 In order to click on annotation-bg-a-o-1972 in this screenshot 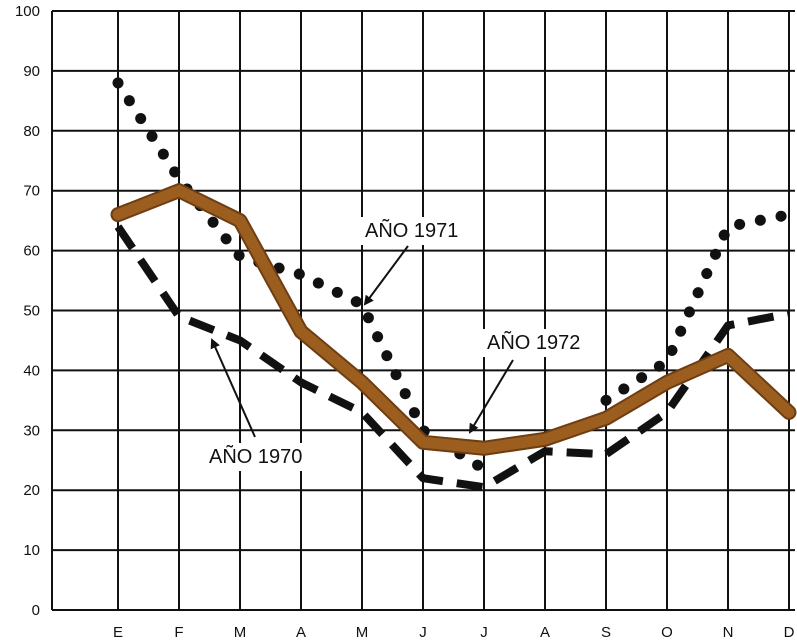, I will do `click(537, 343)`.